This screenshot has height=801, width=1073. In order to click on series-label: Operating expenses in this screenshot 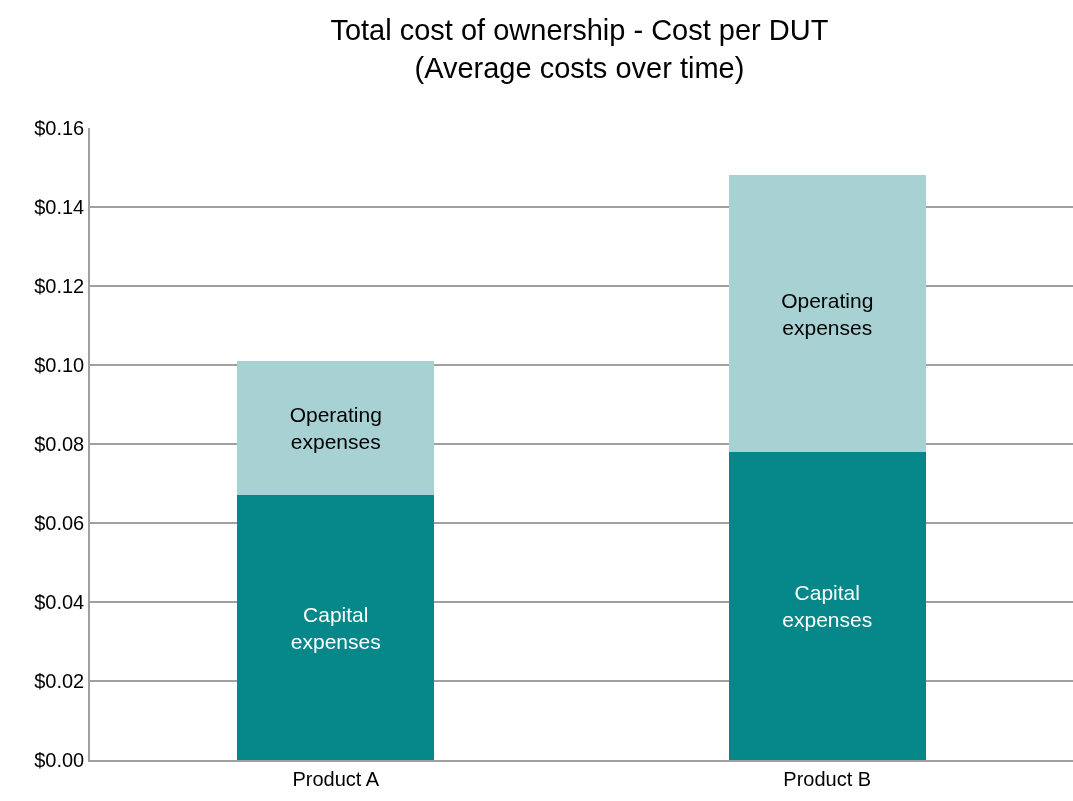, I will do `click(335, 428)`.